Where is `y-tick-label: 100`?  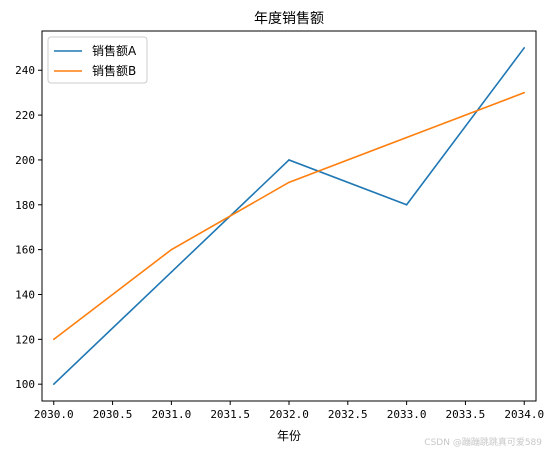 y-tick-label: 100 is located at coordinates (25, 384).